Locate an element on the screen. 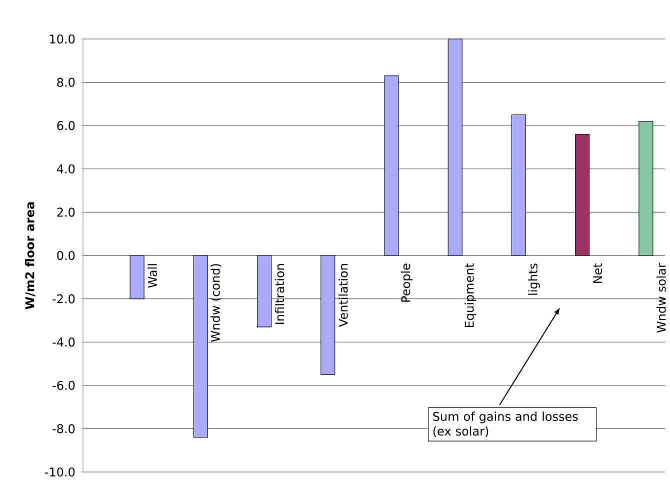 This screenshot has width=670, height=504. annotation: Sum of gains and losses (ex solar) is located at coordinates (505, 425).